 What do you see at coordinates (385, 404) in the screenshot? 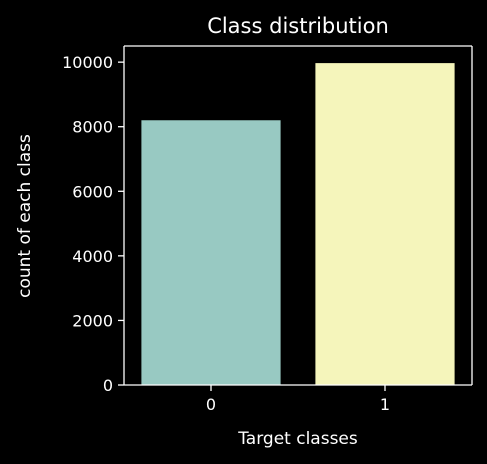
I see `x-tick-label-1: 1` at bounding box center [385, 404].